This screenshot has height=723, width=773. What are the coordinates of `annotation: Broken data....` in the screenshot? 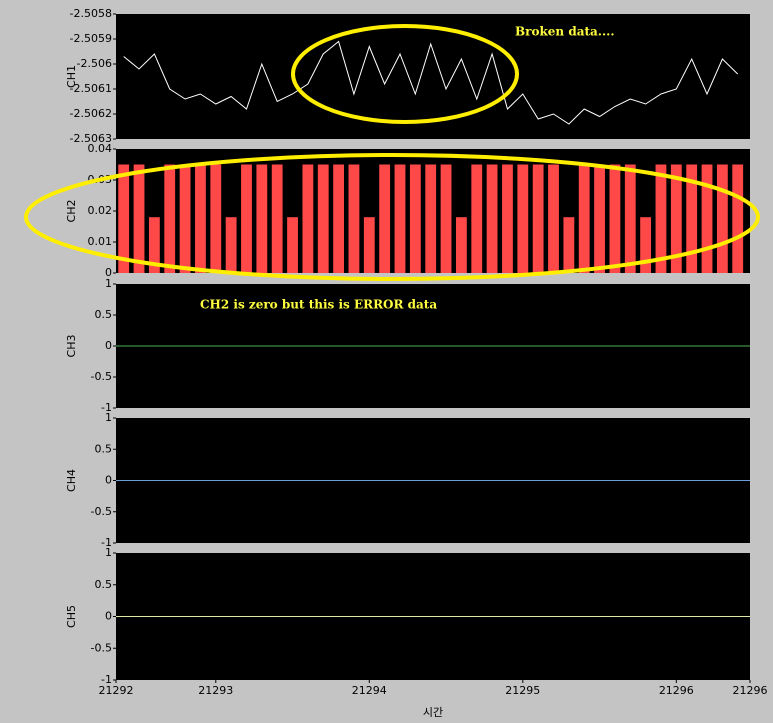 It's located at (565, 32).